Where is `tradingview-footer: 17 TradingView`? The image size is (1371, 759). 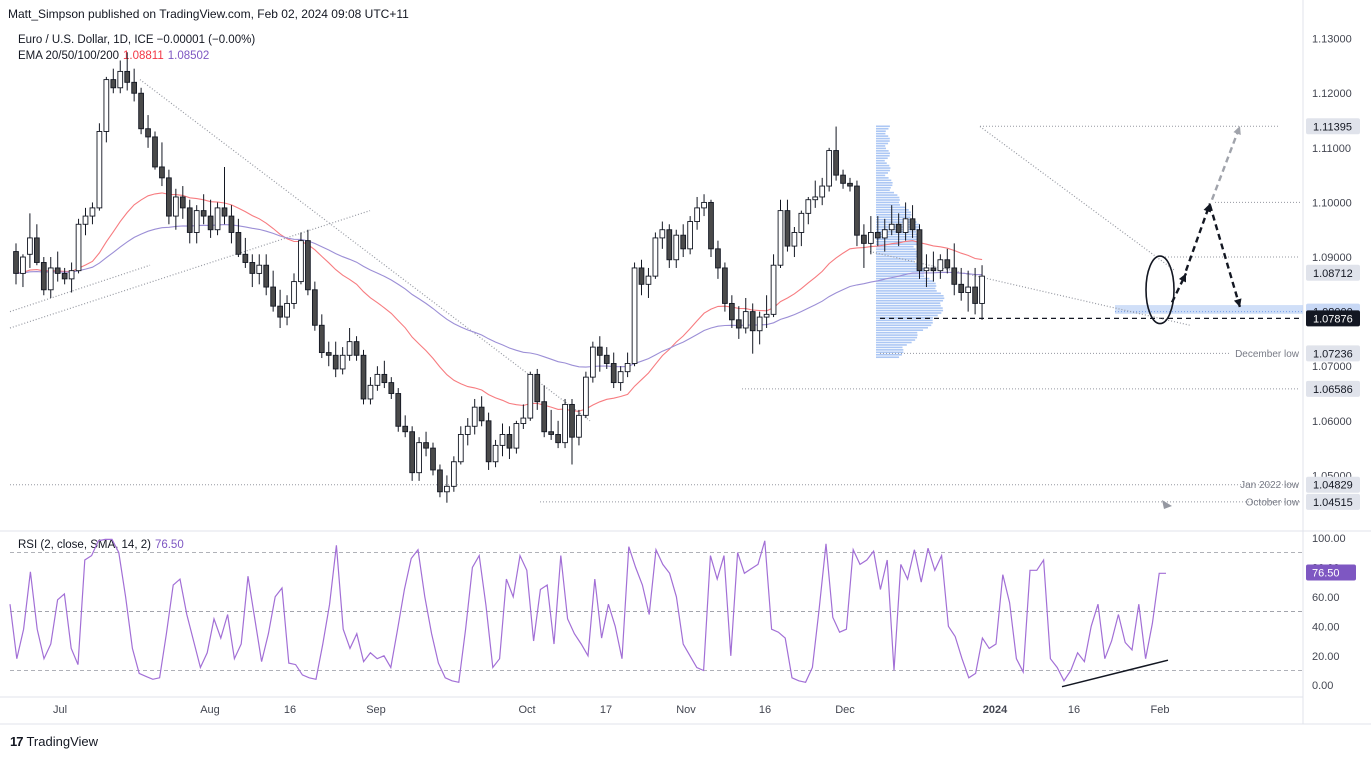 tradingview-footer: 17 TradingView is located at coordinates (54, 741).